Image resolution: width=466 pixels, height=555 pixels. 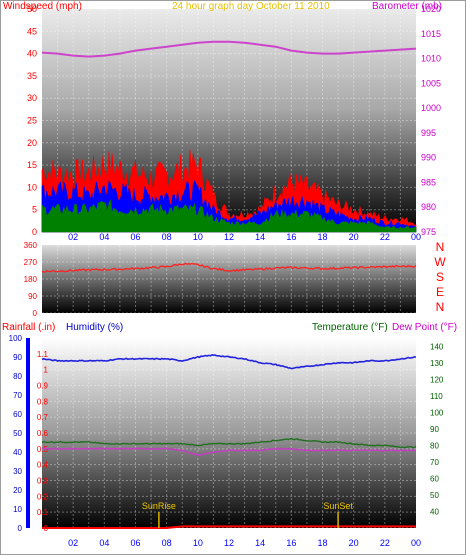 I want to click on wind-tick-label: 35, so click(x=32, y=76).